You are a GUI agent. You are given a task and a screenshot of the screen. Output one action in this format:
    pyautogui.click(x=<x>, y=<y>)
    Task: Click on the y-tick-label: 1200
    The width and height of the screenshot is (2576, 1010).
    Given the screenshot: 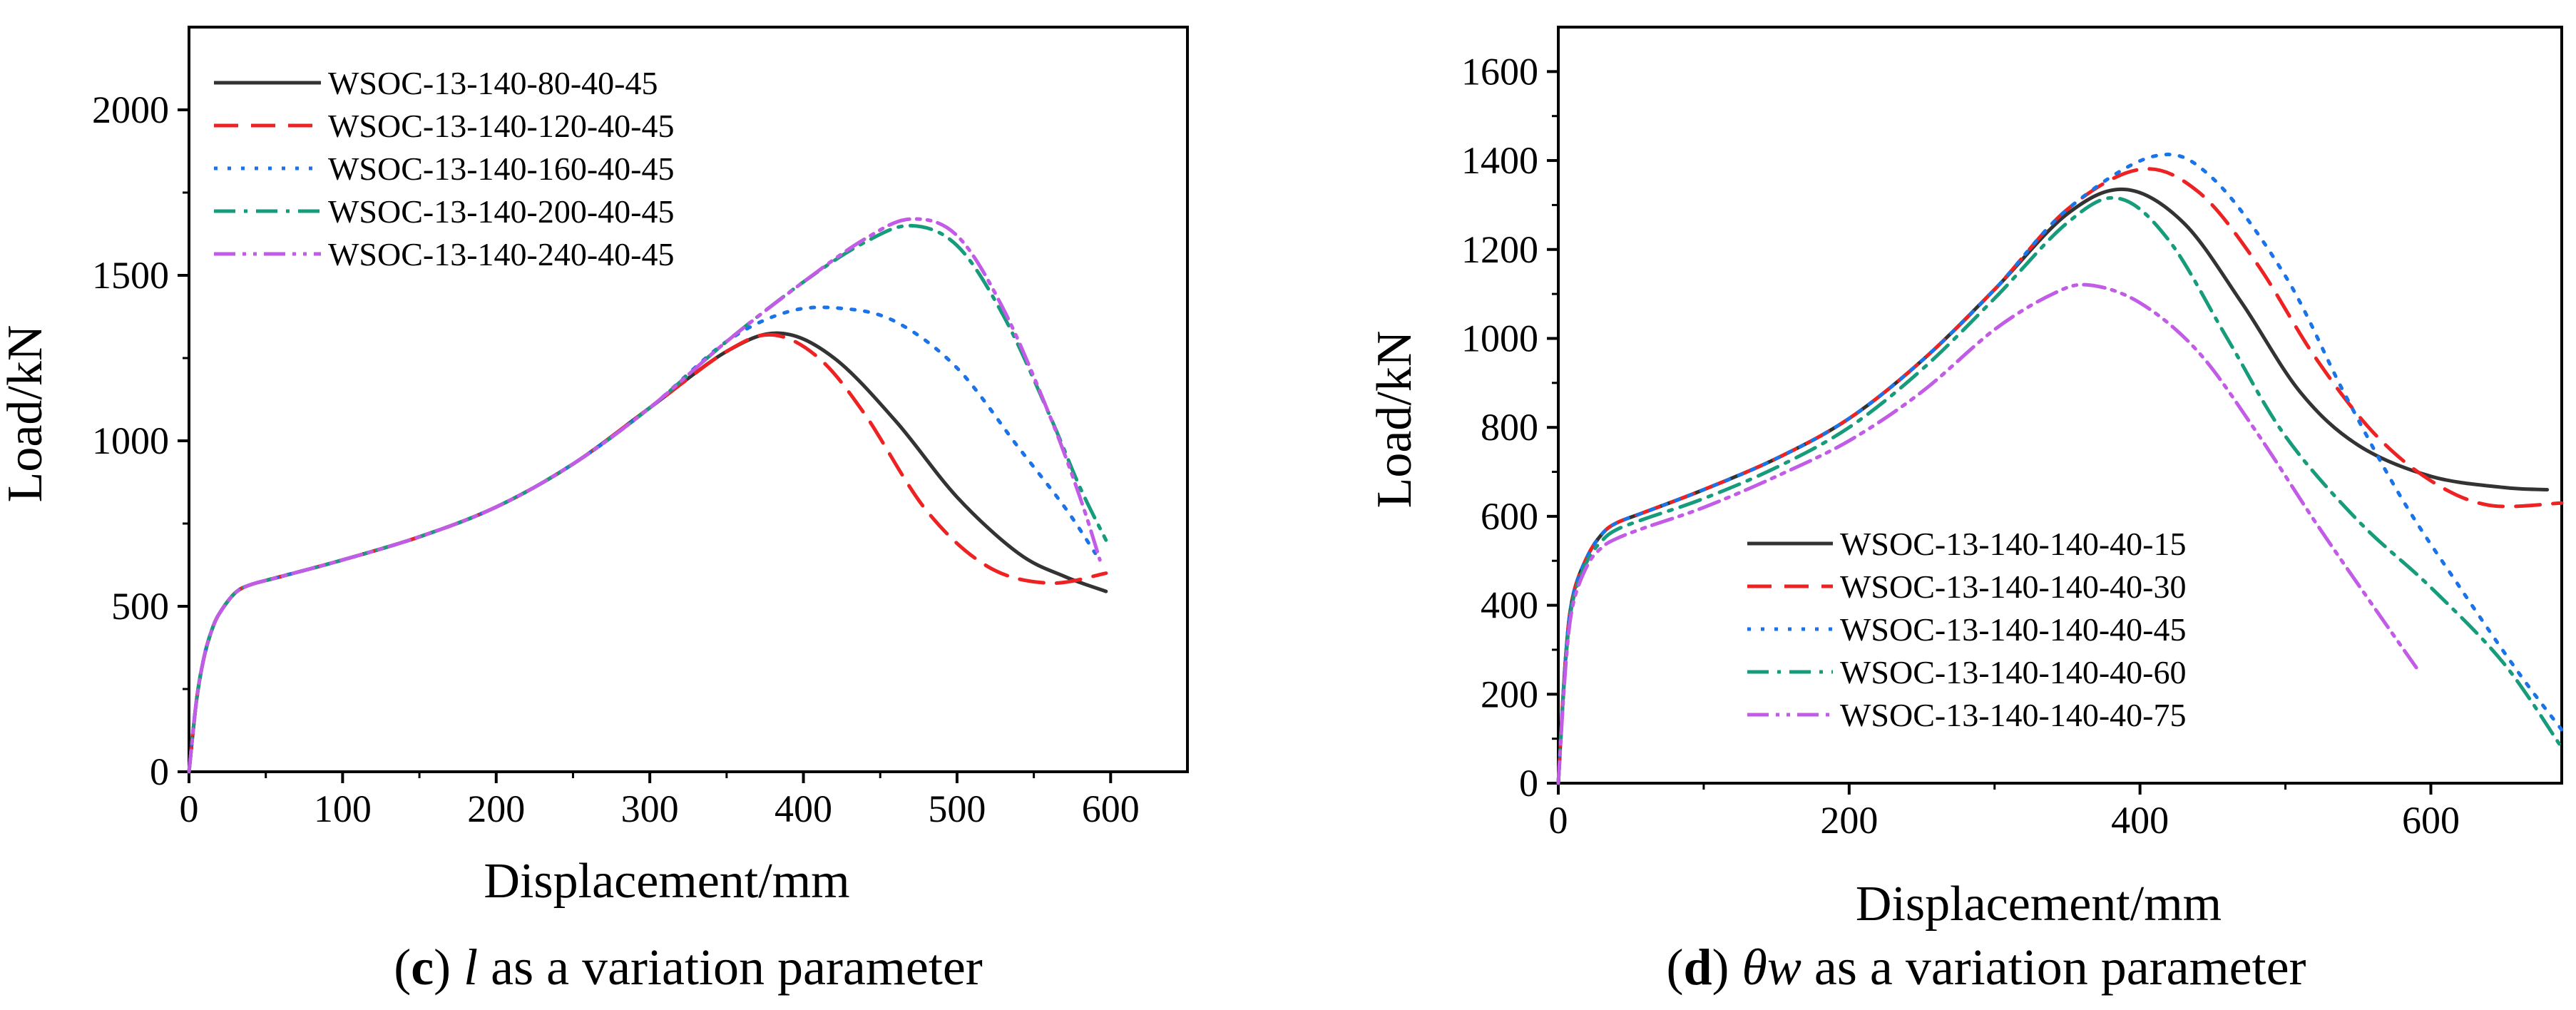 What is the action you would take?
    pyautogui.click(x=1499, y=249)
    